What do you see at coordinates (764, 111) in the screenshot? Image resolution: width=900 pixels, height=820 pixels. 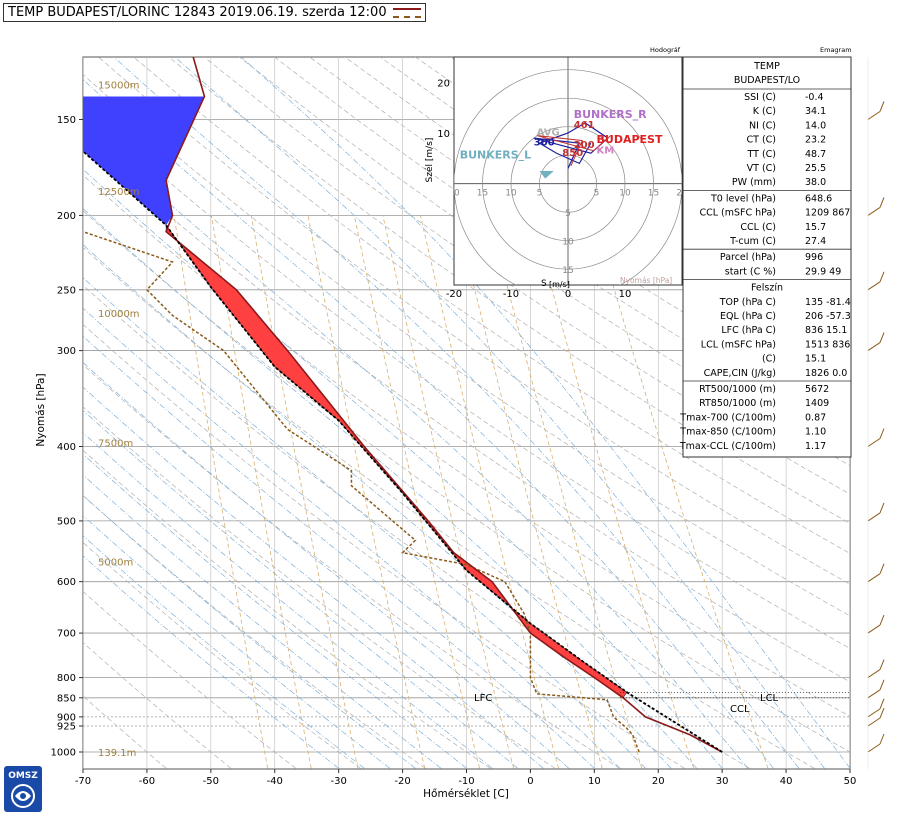 I see `table-row-key: K (C)` at bounding box center [764, 111].